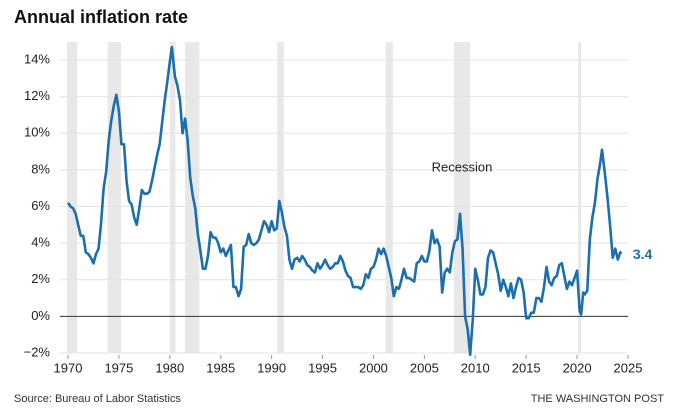  What do you see at coordinates (101, 17) in the screenshot?
I see `chart-title: Annual inflation rate` at bounding box center [101, 17].